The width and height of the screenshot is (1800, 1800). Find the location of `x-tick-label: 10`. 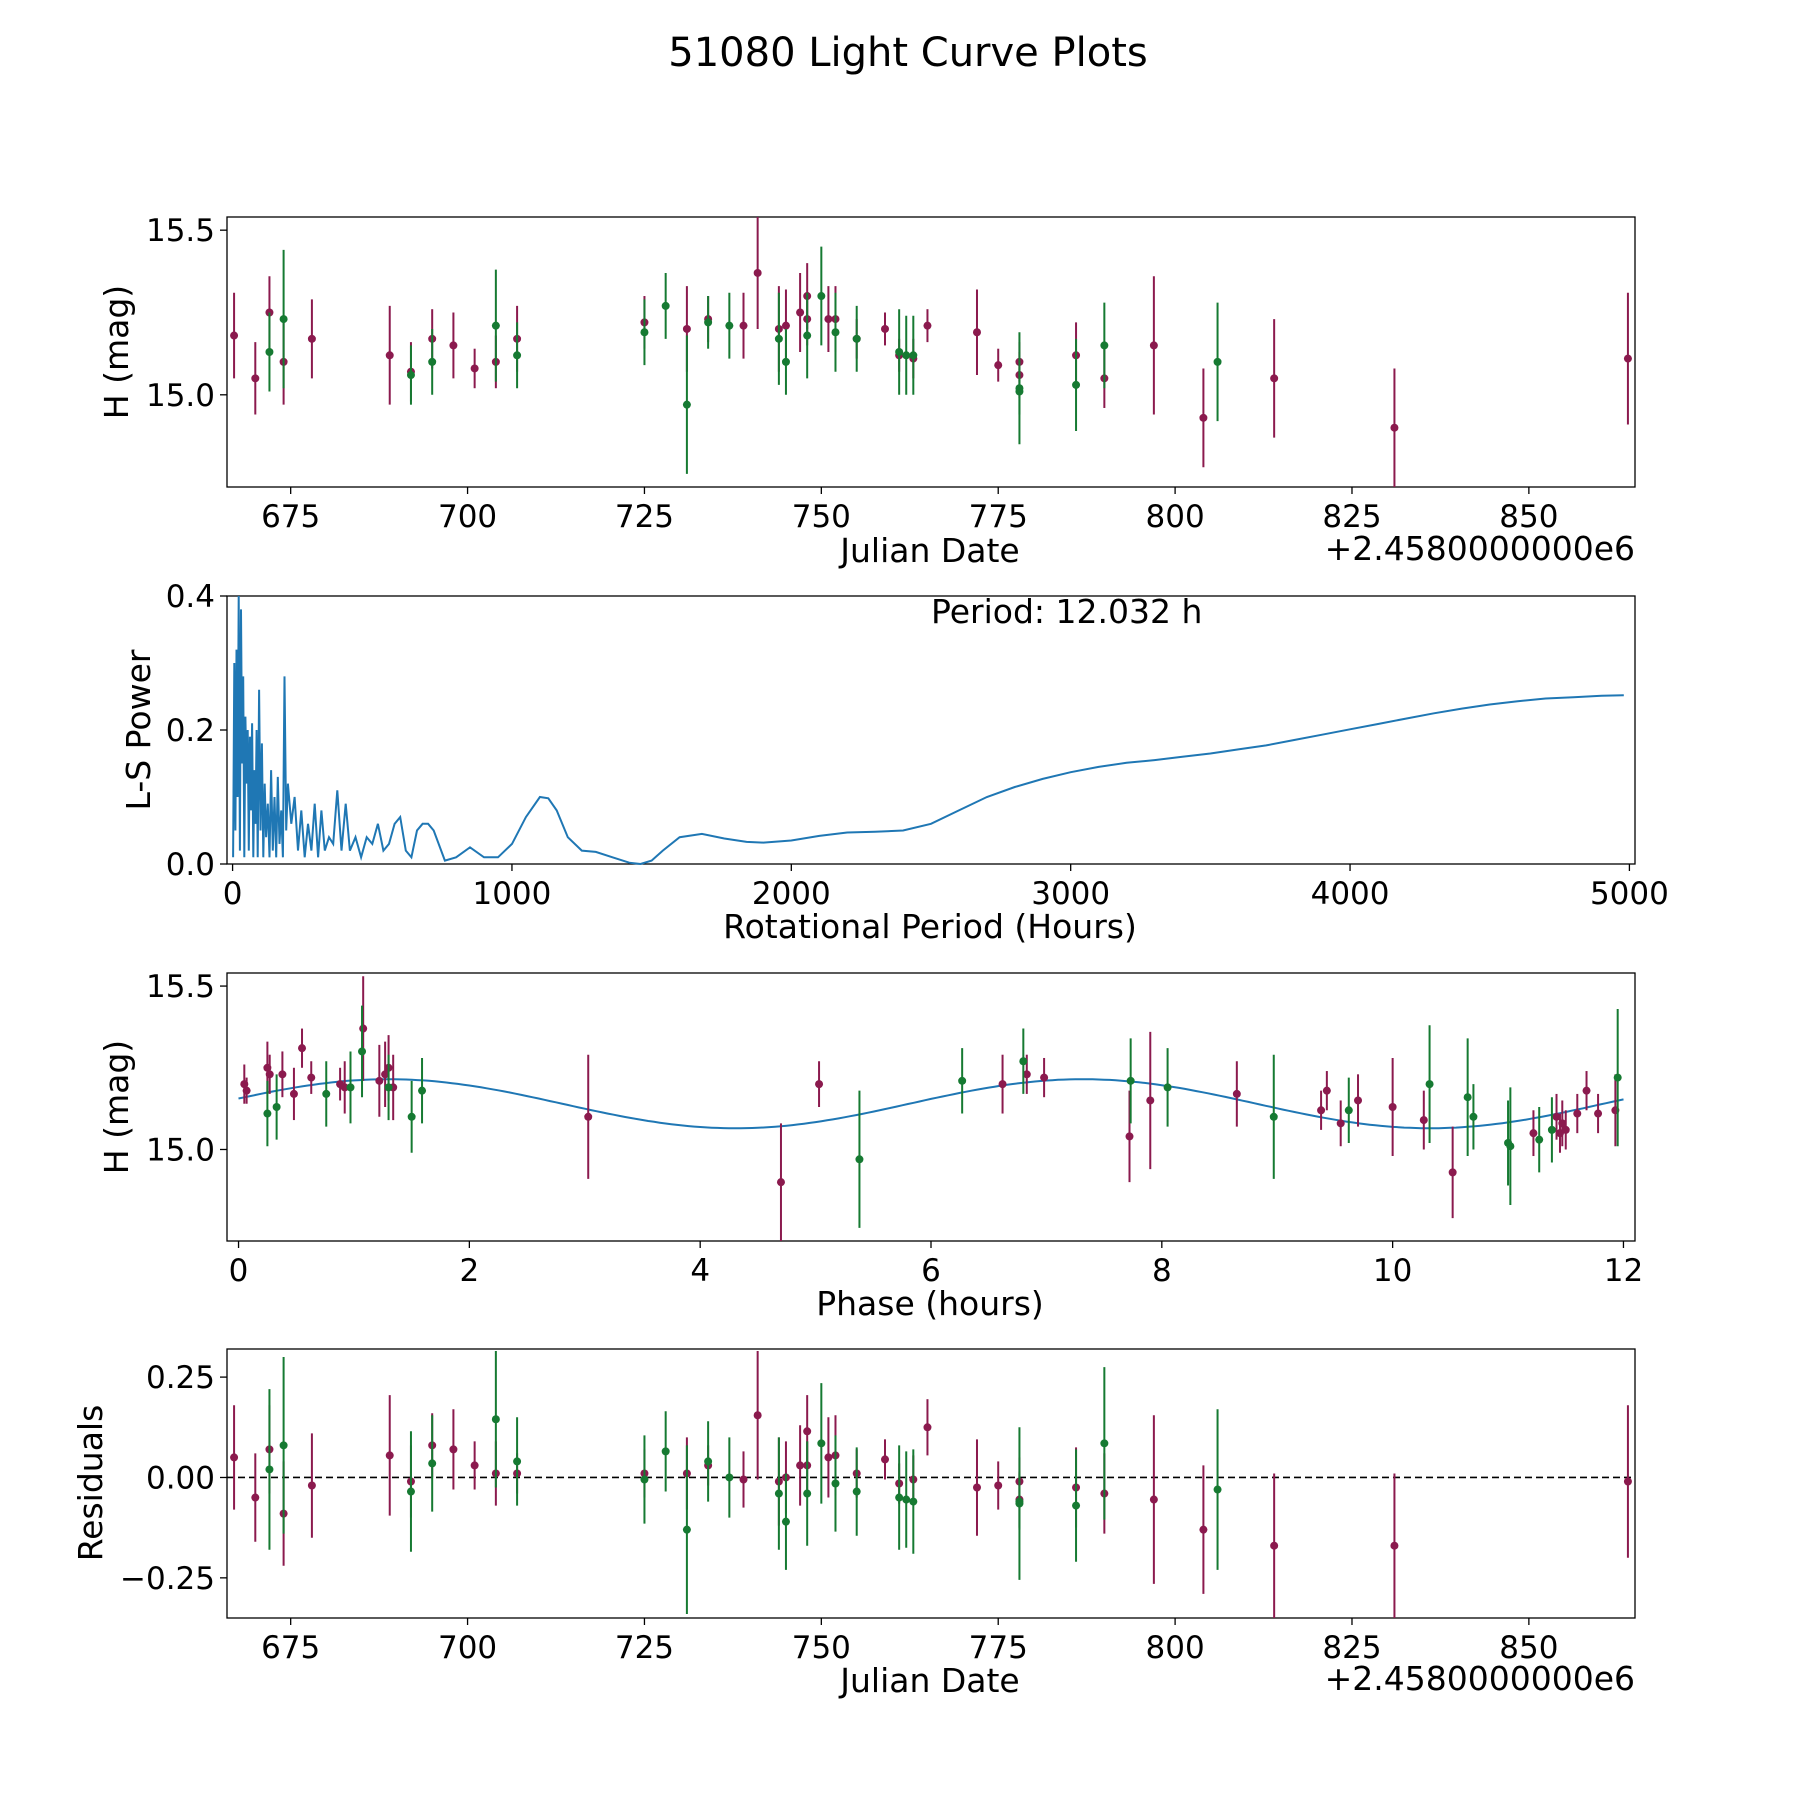

x-tick-label: 10 is located at coordinates (1392, 1271).